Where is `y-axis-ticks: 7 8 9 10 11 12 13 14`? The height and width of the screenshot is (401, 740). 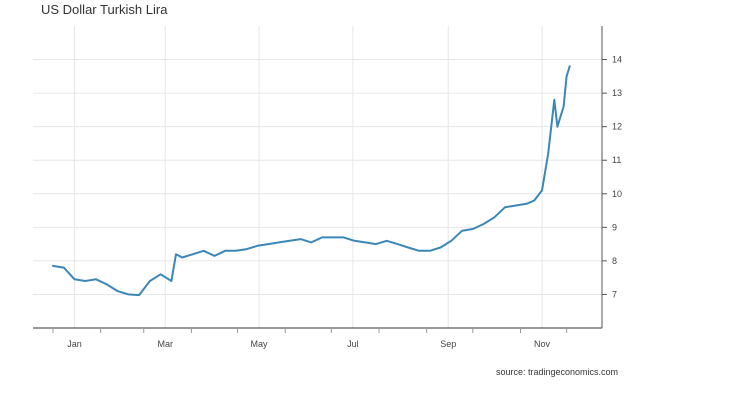 y-axis-ticks: 7 8 9 10 11 12 13 14 is located at coordinates (612, 177).